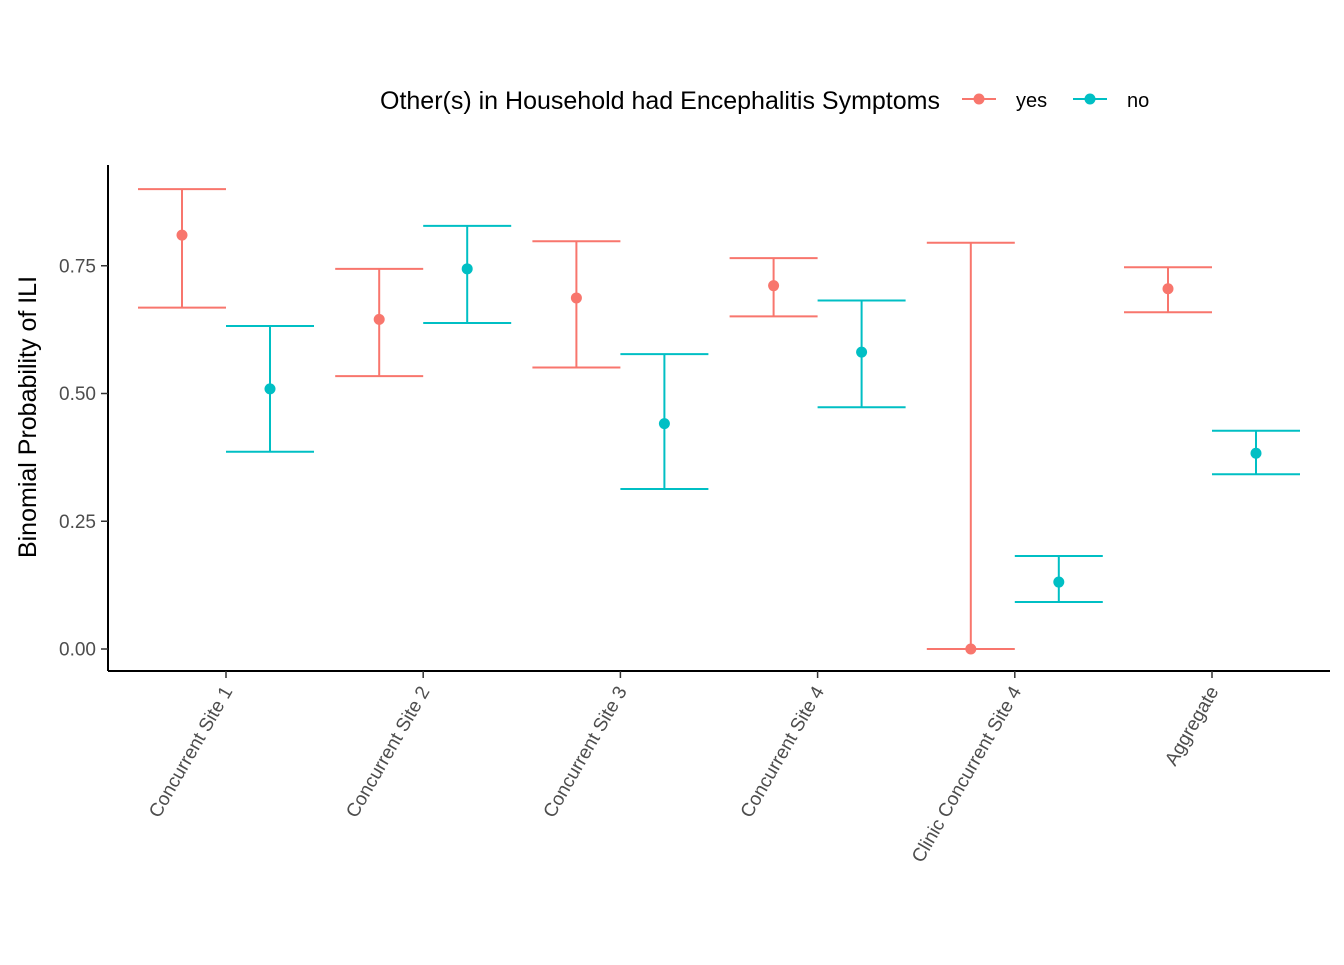 The width and height of the screenshot is (1344, 965). What do you see at coordinates (1111, 101) in the screenshot?
I see `legend-item-no: no` at bounding box center [1111, 101].